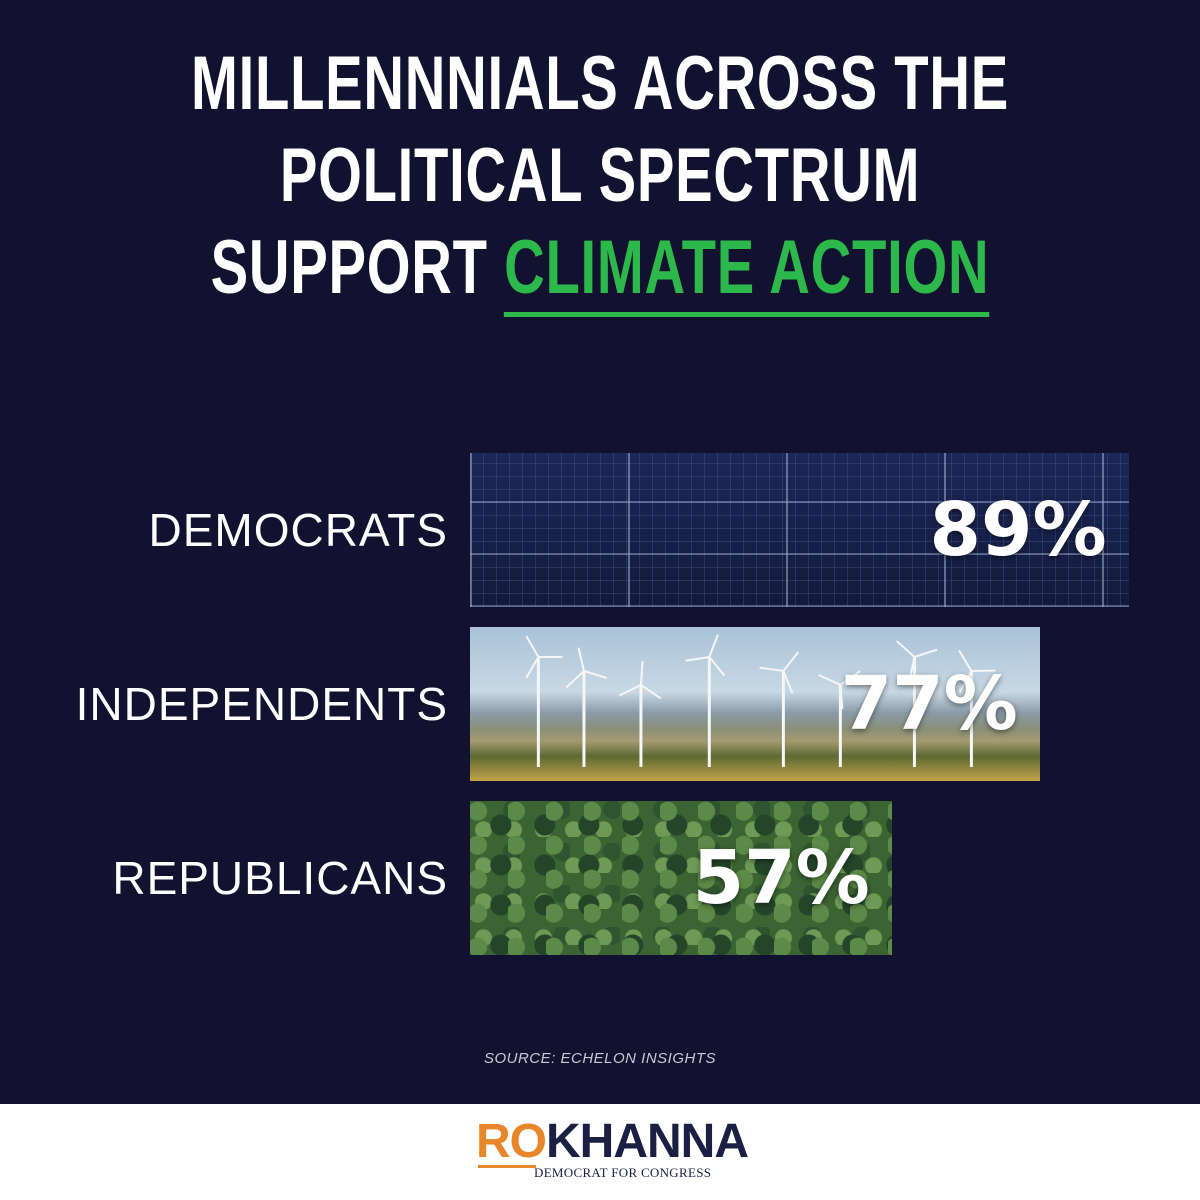 This screenshot has height=1200, width=1200. What do you see at coordinates (760, 700) in the screenshot?
I see `wind-turbines-illustration` at bounding box center [760, 700].